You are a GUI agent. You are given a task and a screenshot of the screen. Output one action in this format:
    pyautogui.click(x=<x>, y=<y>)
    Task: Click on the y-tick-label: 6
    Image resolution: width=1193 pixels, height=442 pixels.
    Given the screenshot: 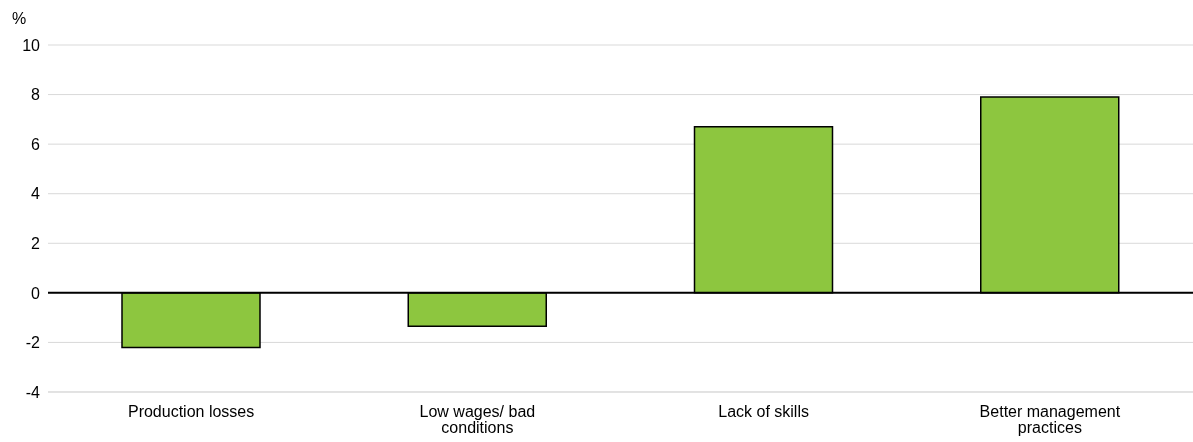 What is the action you would take?
    pyautogui.click(x=36, y=144)
    